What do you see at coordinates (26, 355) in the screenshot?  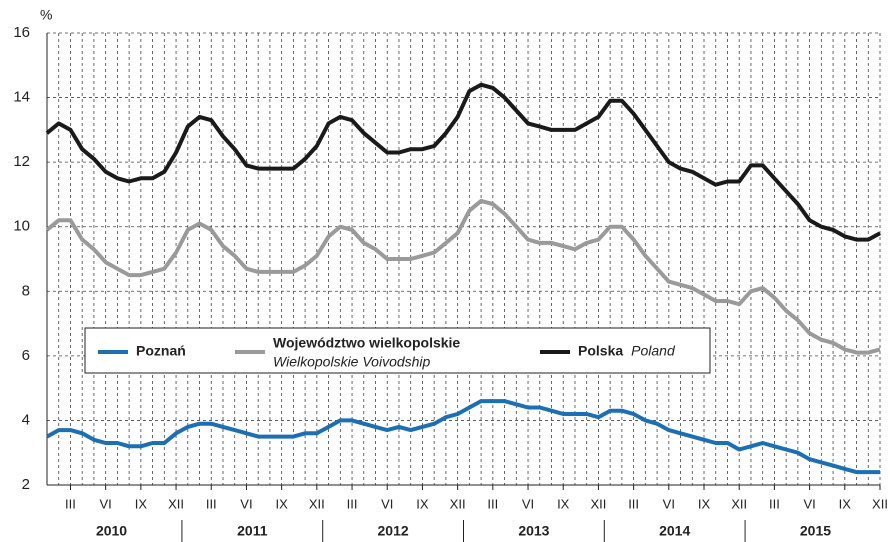 I see `y-tick-label: 6` at bounding box center [26, 355].